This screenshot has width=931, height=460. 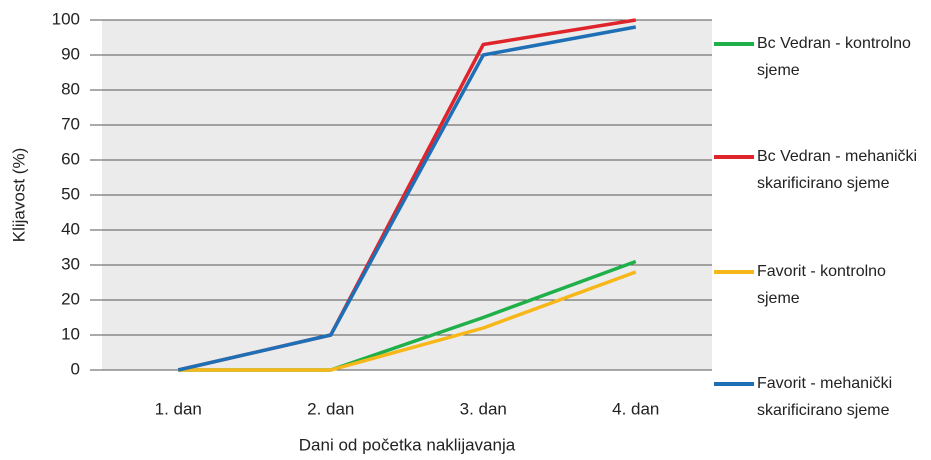 I want to click on legend-item: Favorit - mehanički skarificirano sjeme, so click(x=821, y=397).